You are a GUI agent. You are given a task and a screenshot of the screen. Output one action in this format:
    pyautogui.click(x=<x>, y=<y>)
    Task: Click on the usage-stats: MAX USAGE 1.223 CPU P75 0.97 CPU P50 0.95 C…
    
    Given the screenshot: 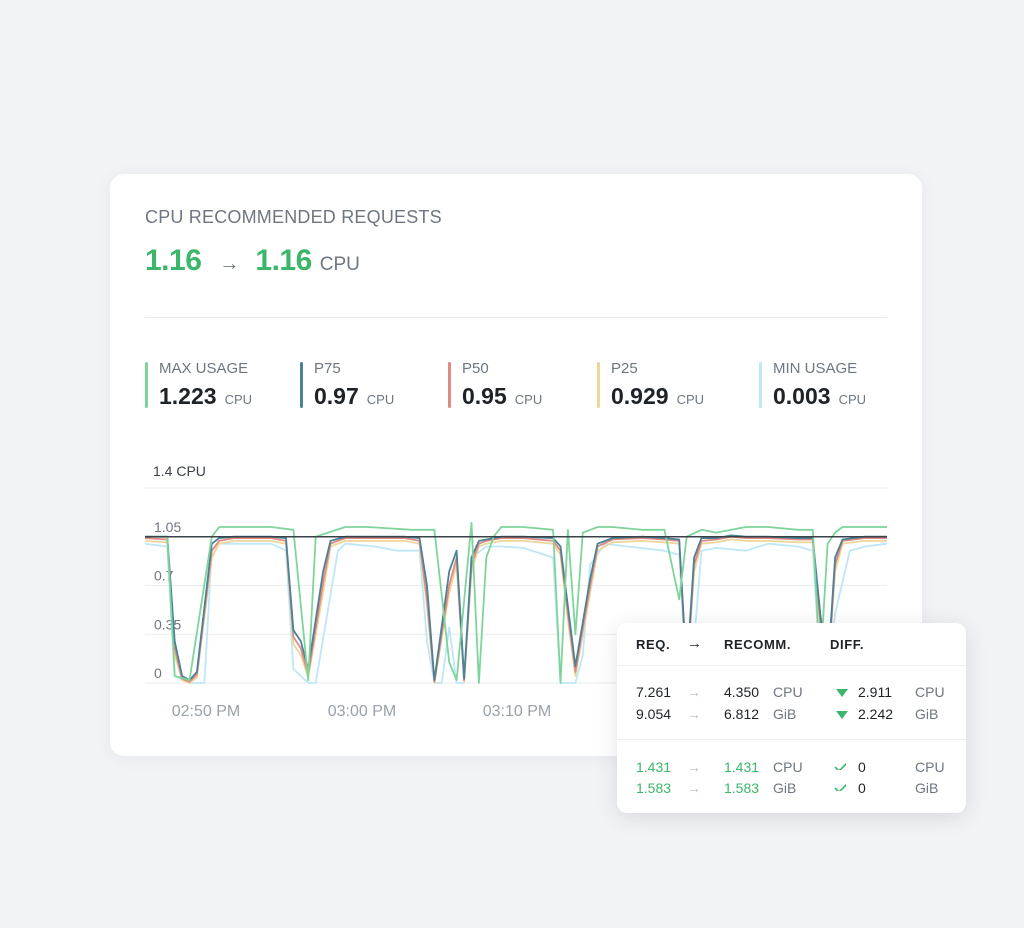 What is the action you would take?
    pyautogui.click(x=516, y=385)
    